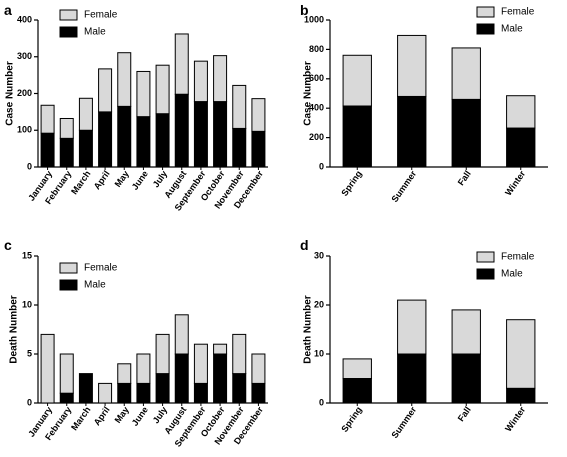  I want to click on bar-female-march, so click(85, 114).